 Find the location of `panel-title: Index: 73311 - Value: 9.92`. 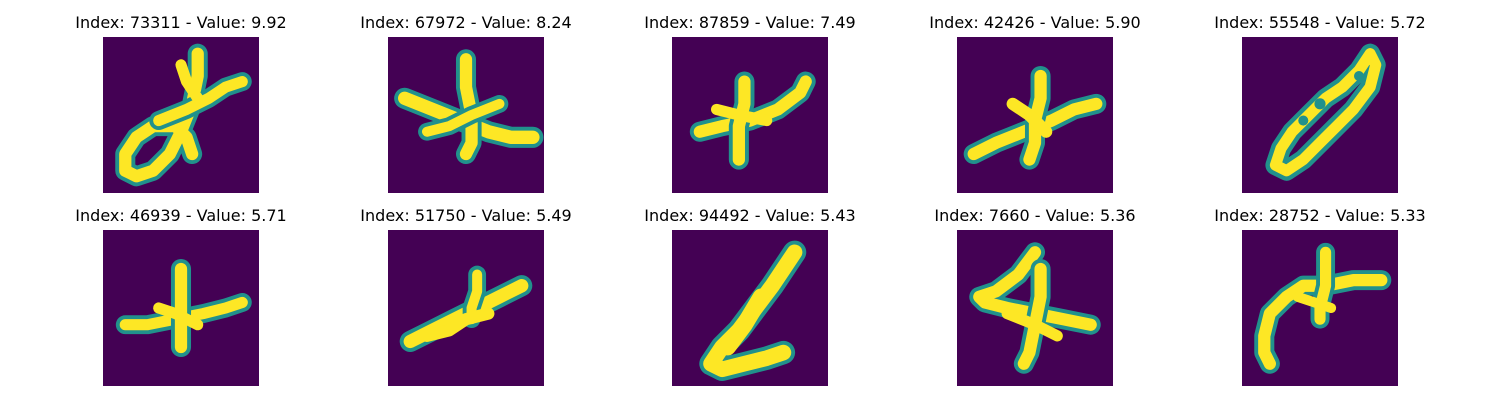

panel-title: Index: 73311 - Value: 9.92 is located at coordinates (181, 22).